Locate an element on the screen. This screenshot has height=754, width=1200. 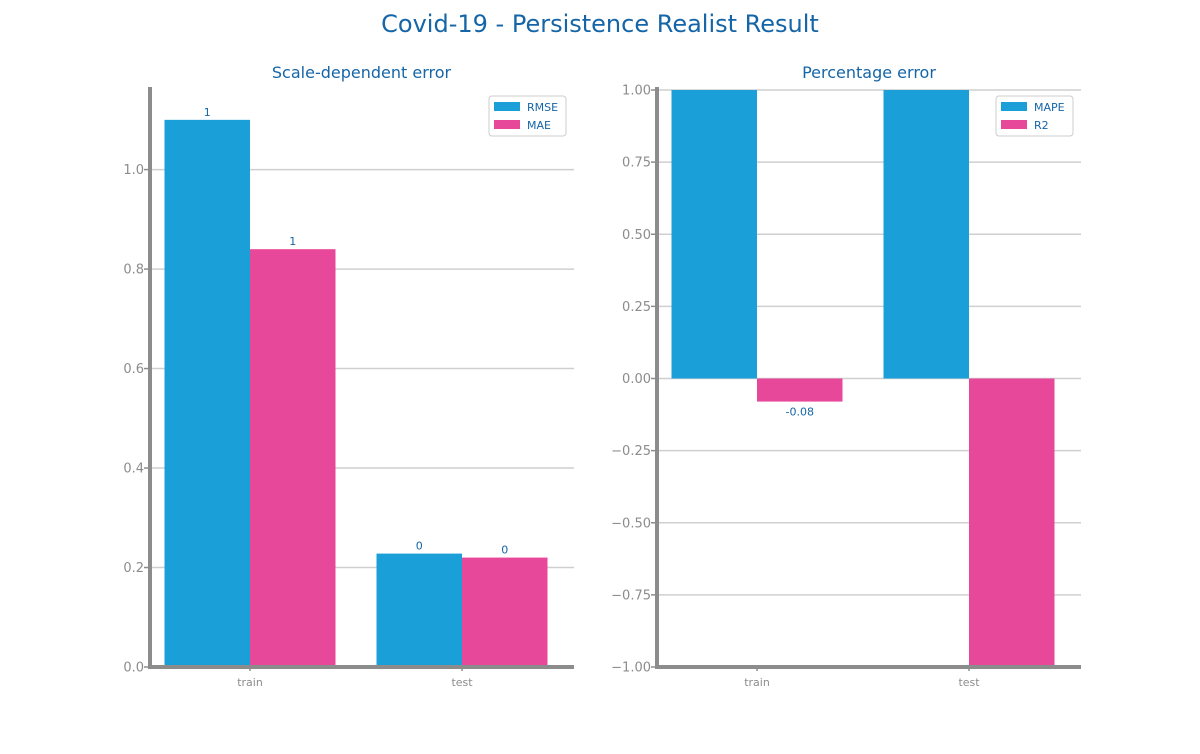
y-tick-label: 0.0 is located at coordinates (133, 668).